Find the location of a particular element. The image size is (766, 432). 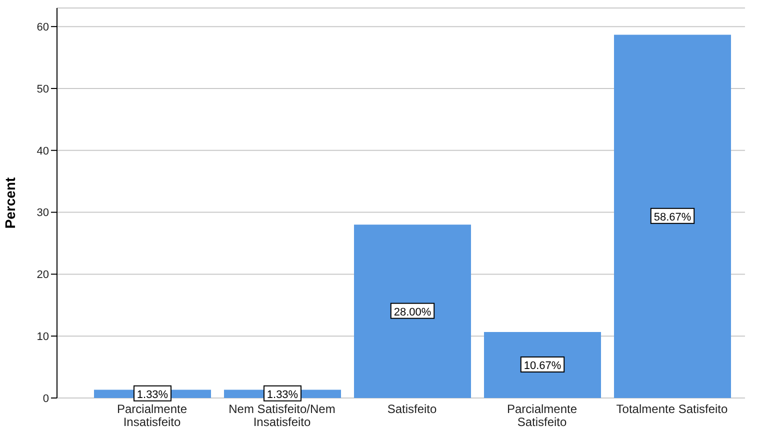

data-label: 28.00% is located at coordinates (413, 312).